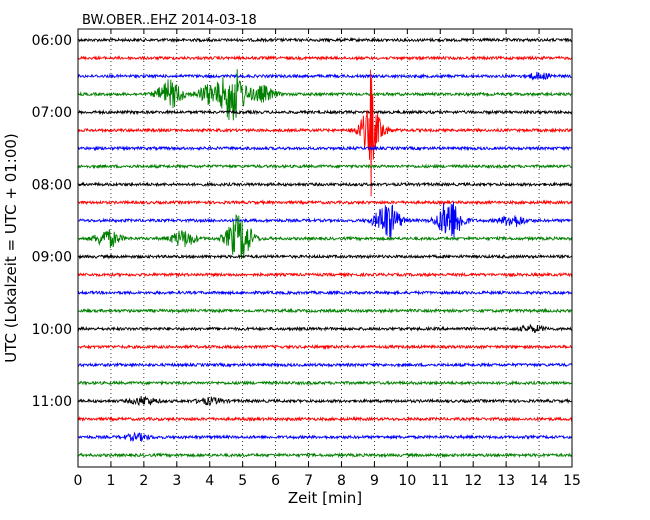 This screenshot has height=520, width=650. I want to click on x-tick-label: 2, so click(143, 481).